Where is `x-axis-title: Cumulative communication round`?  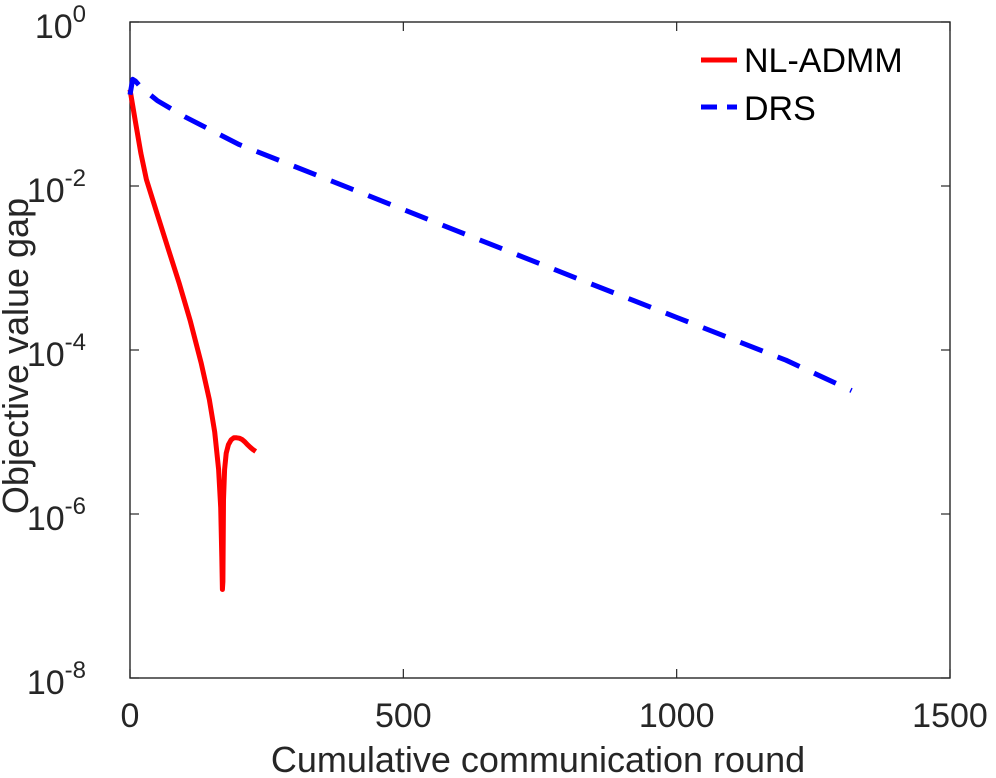 x-axis-title: Cumulative communication round is located at coordinates (538, 758).